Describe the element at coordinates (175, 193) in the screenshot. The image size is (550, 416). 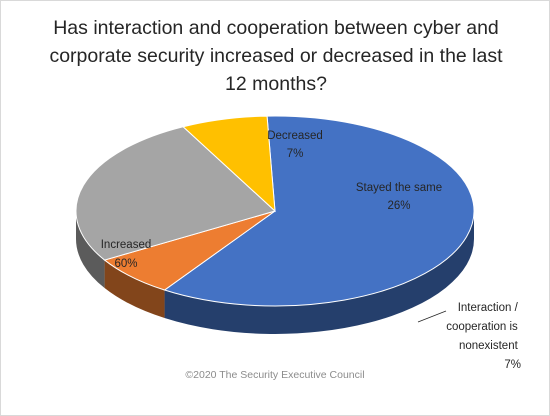
I see `pie-slice-stayed-same` at that location.